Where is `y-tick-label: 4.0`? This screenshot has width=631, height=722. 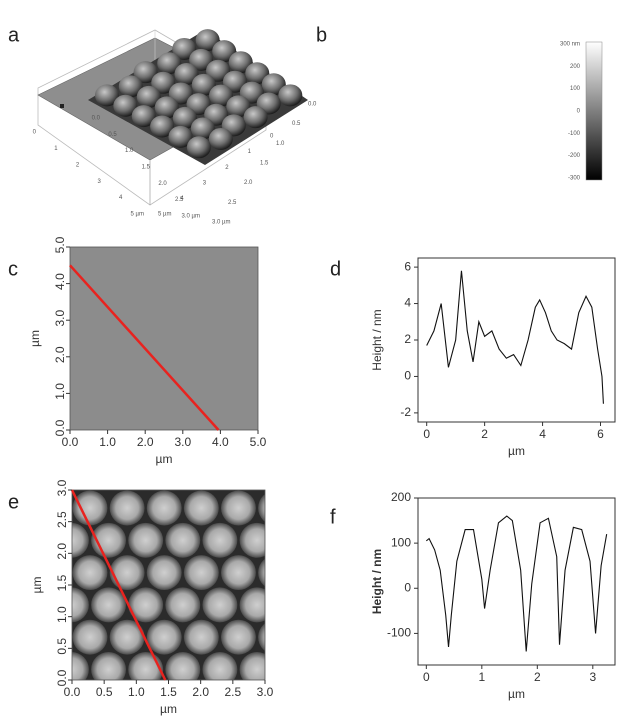 y-tick-label: 4.0 is located at coordinates (60, 281).